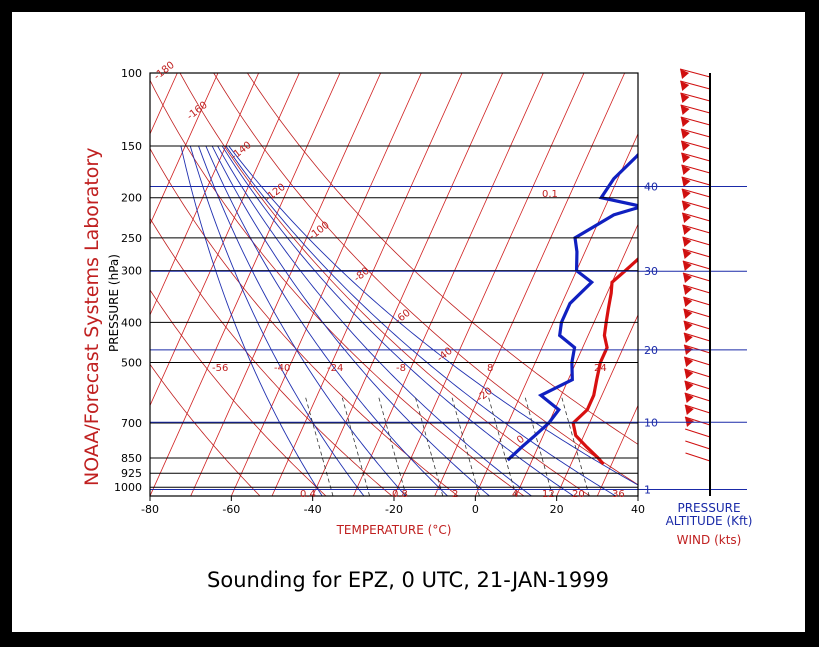 This screenshot has height=647, width=819. What do you see at coordinates (131, 198) in the screenshot?
I see `pressure-tick-label: 200` at bounding box center [131, 198].